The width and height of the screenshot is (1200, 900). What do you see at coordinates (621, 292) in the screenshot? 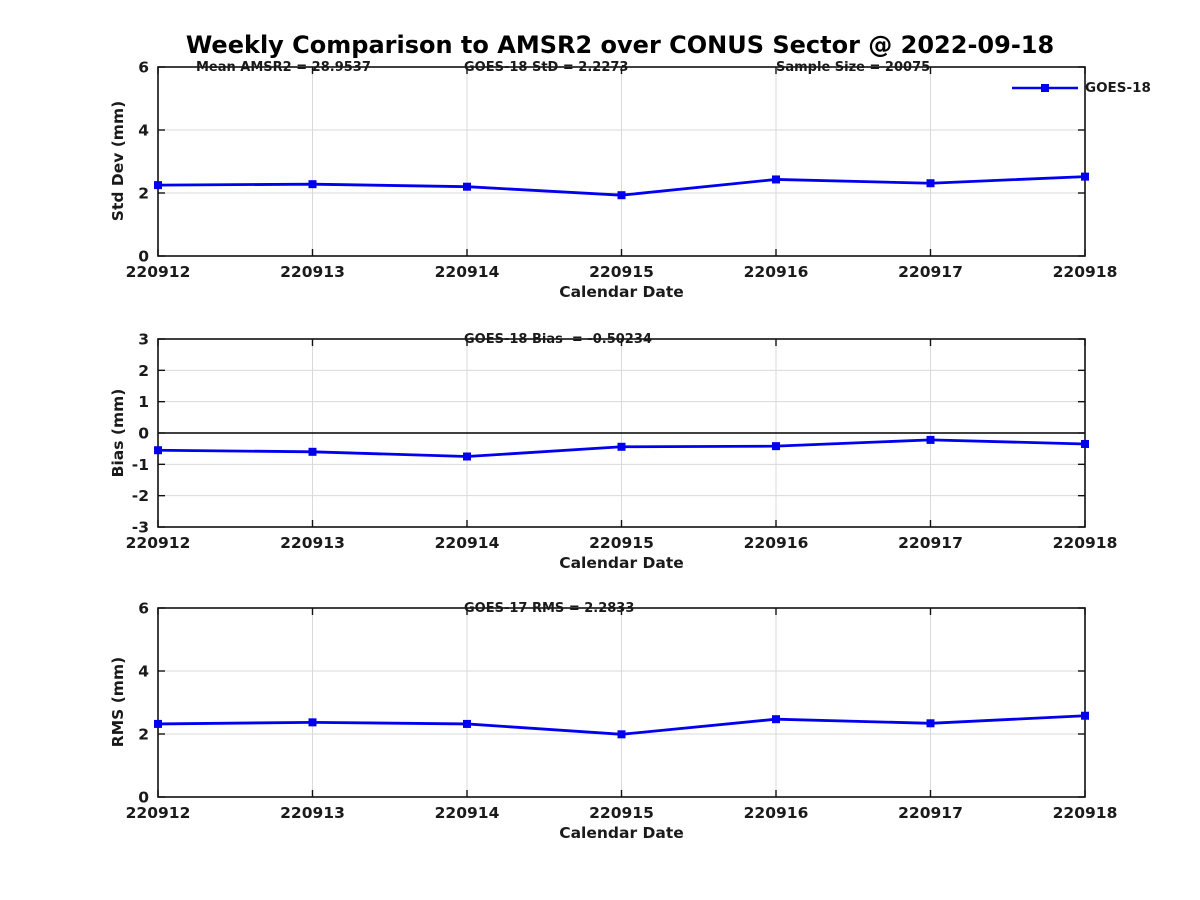
I see `x-axis-label-stddev: Calendar Date` at bounding box center [621, 292].